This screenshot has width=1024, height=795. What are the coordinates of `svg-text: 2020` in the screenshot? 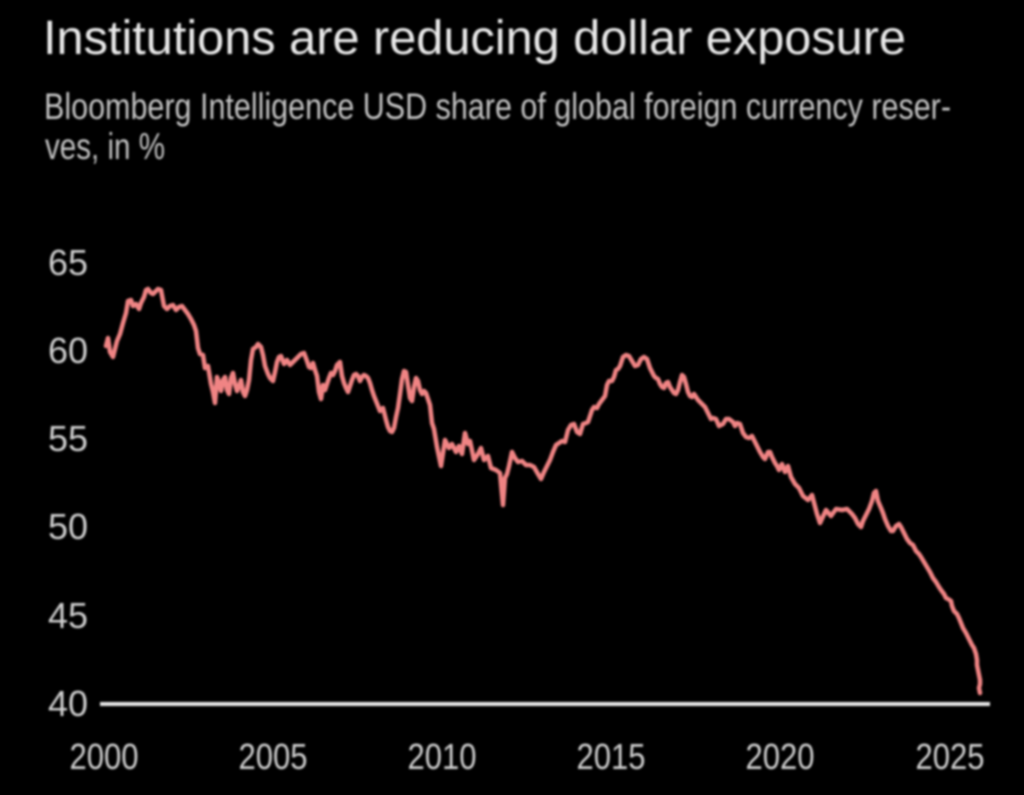 It's located at (780, 756).